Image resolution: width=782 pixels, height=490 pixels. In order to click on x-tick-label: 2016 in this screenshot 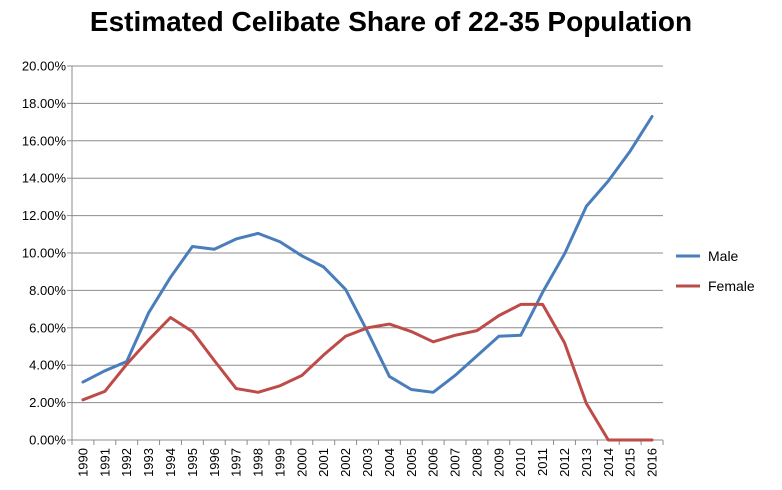, I will do `click(652, 462)`.